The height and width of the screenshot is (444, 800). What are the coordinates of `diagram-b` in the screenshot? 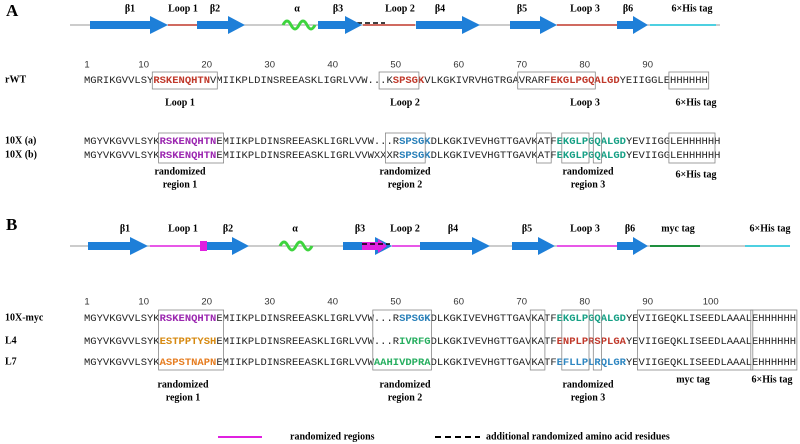 It's located at (430, 246).